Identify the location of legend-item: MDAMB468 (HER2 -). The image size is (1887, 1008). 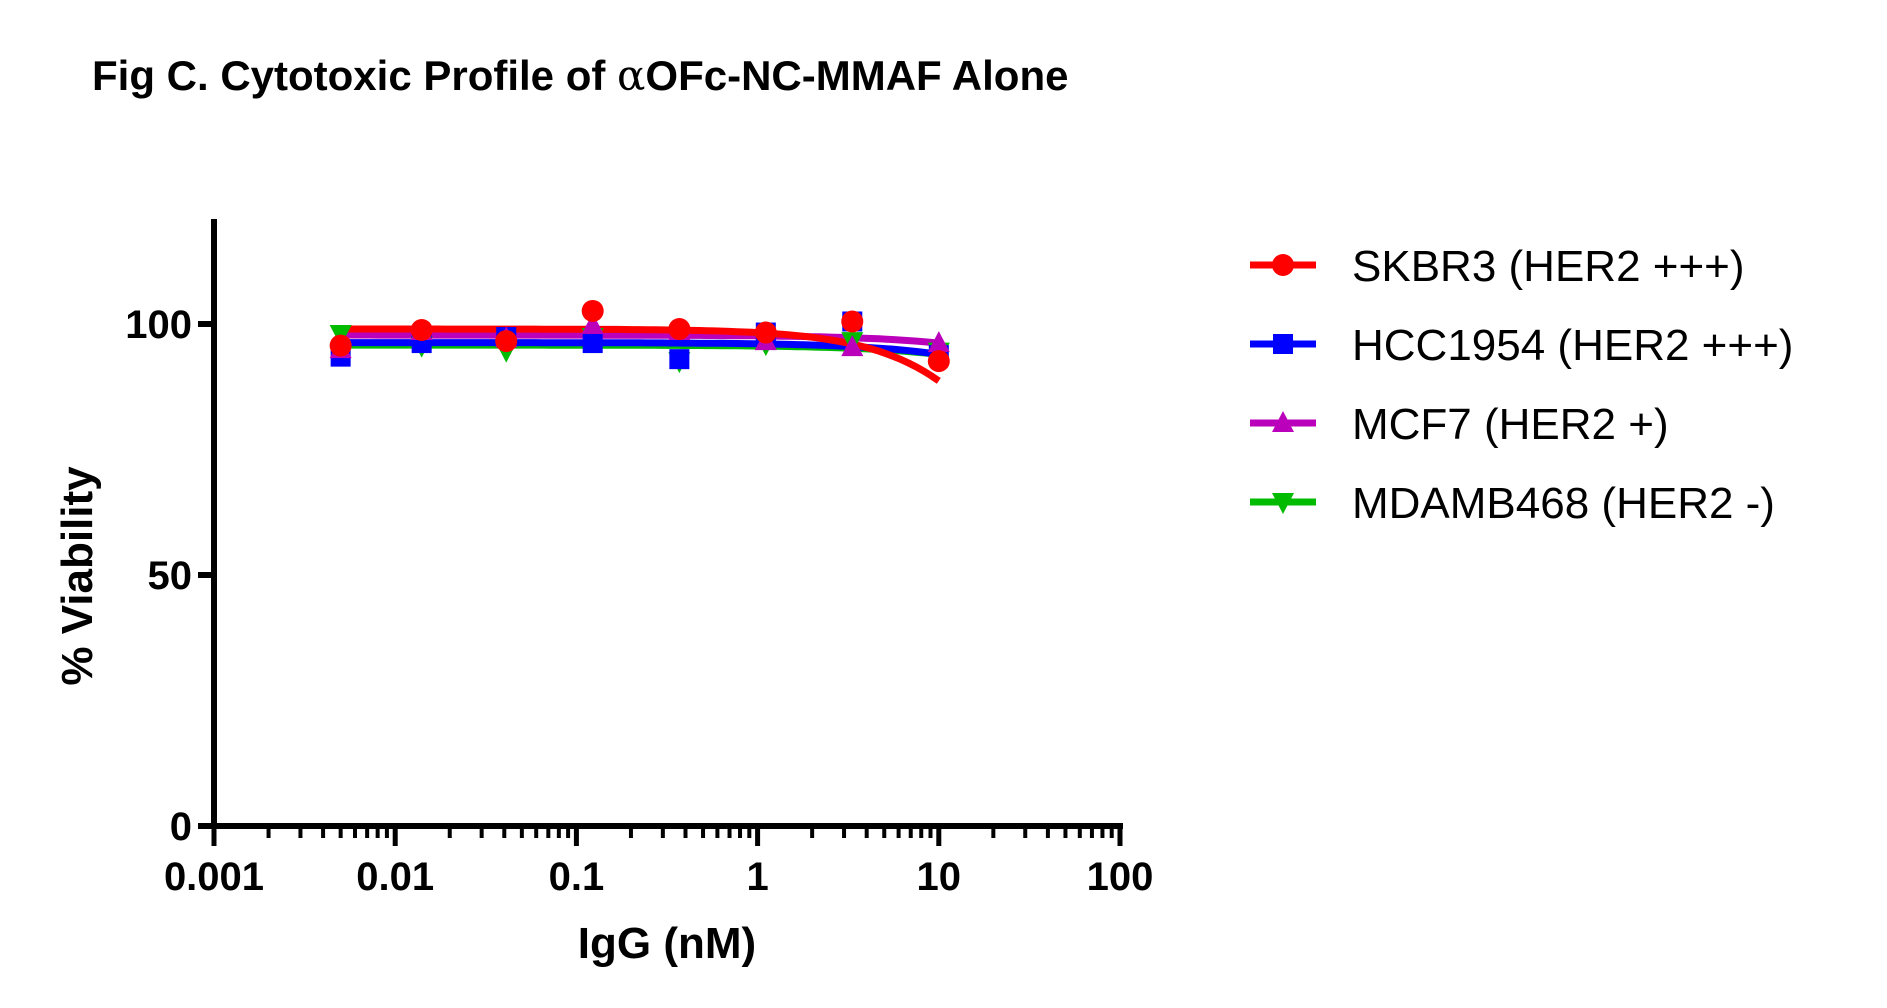
(1512, 503).